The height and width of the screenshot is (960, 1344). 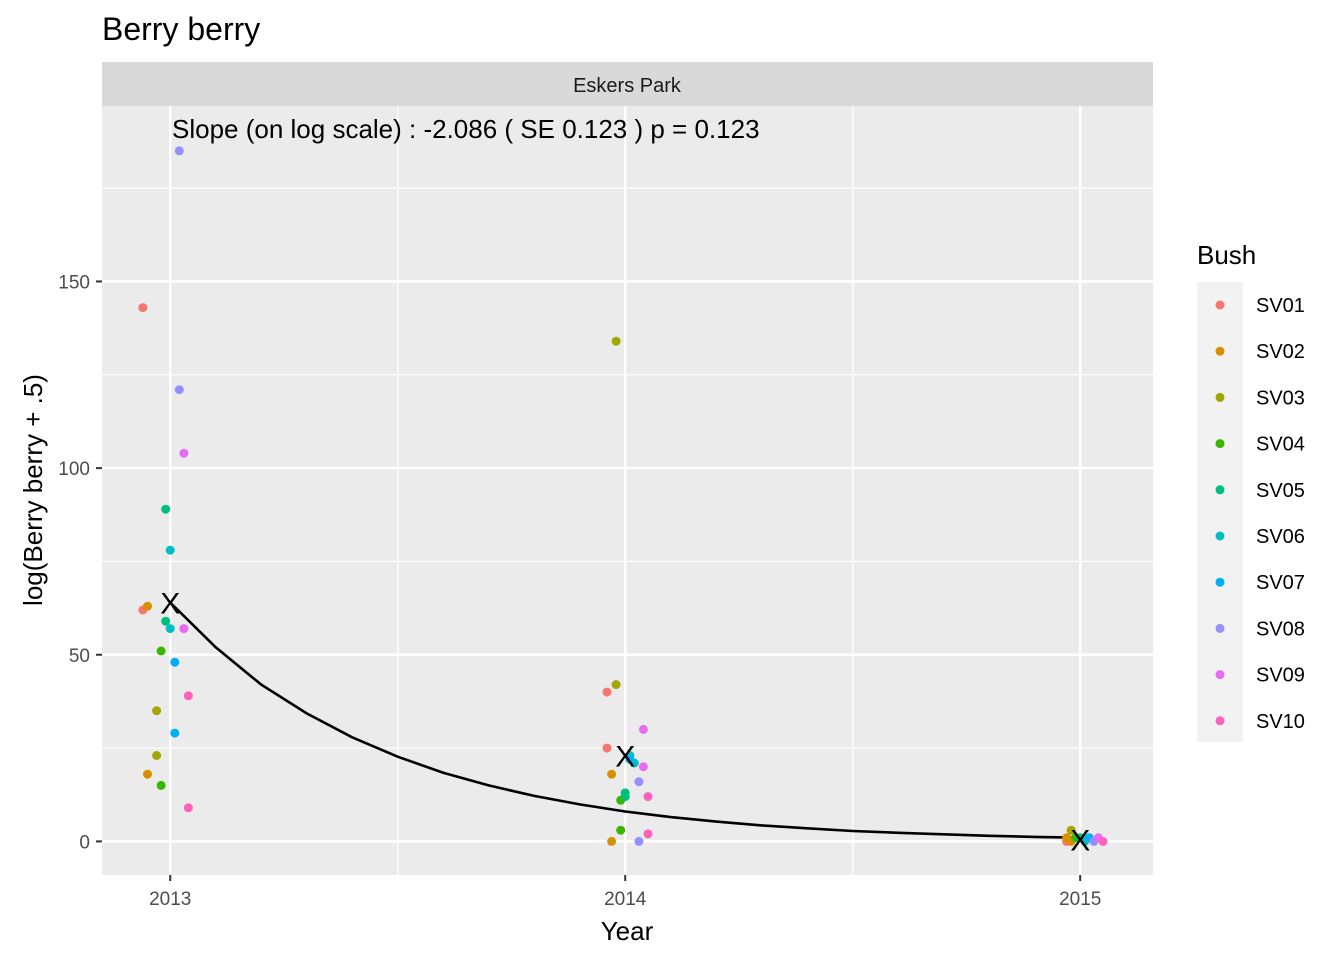 I want to click on chart-title: Berry berry, so click(x=181, y=29).